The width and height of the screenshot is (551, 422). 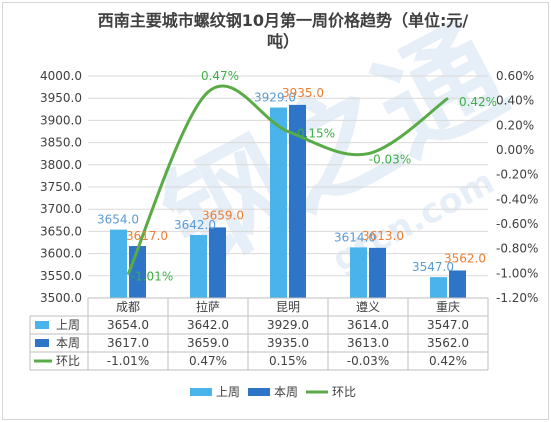 What do you see at coordinates (368, 343) in the screenshot?
I see `table-cell: 3613.0` at bounding box center [368, 343].